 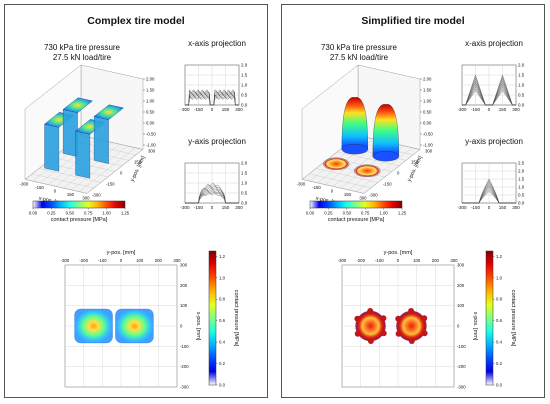 What do you see at coordinates (360, 260) in the screenshot?
I see `simplified-map-xtick-label: -200` at bounding box center [360, 260].